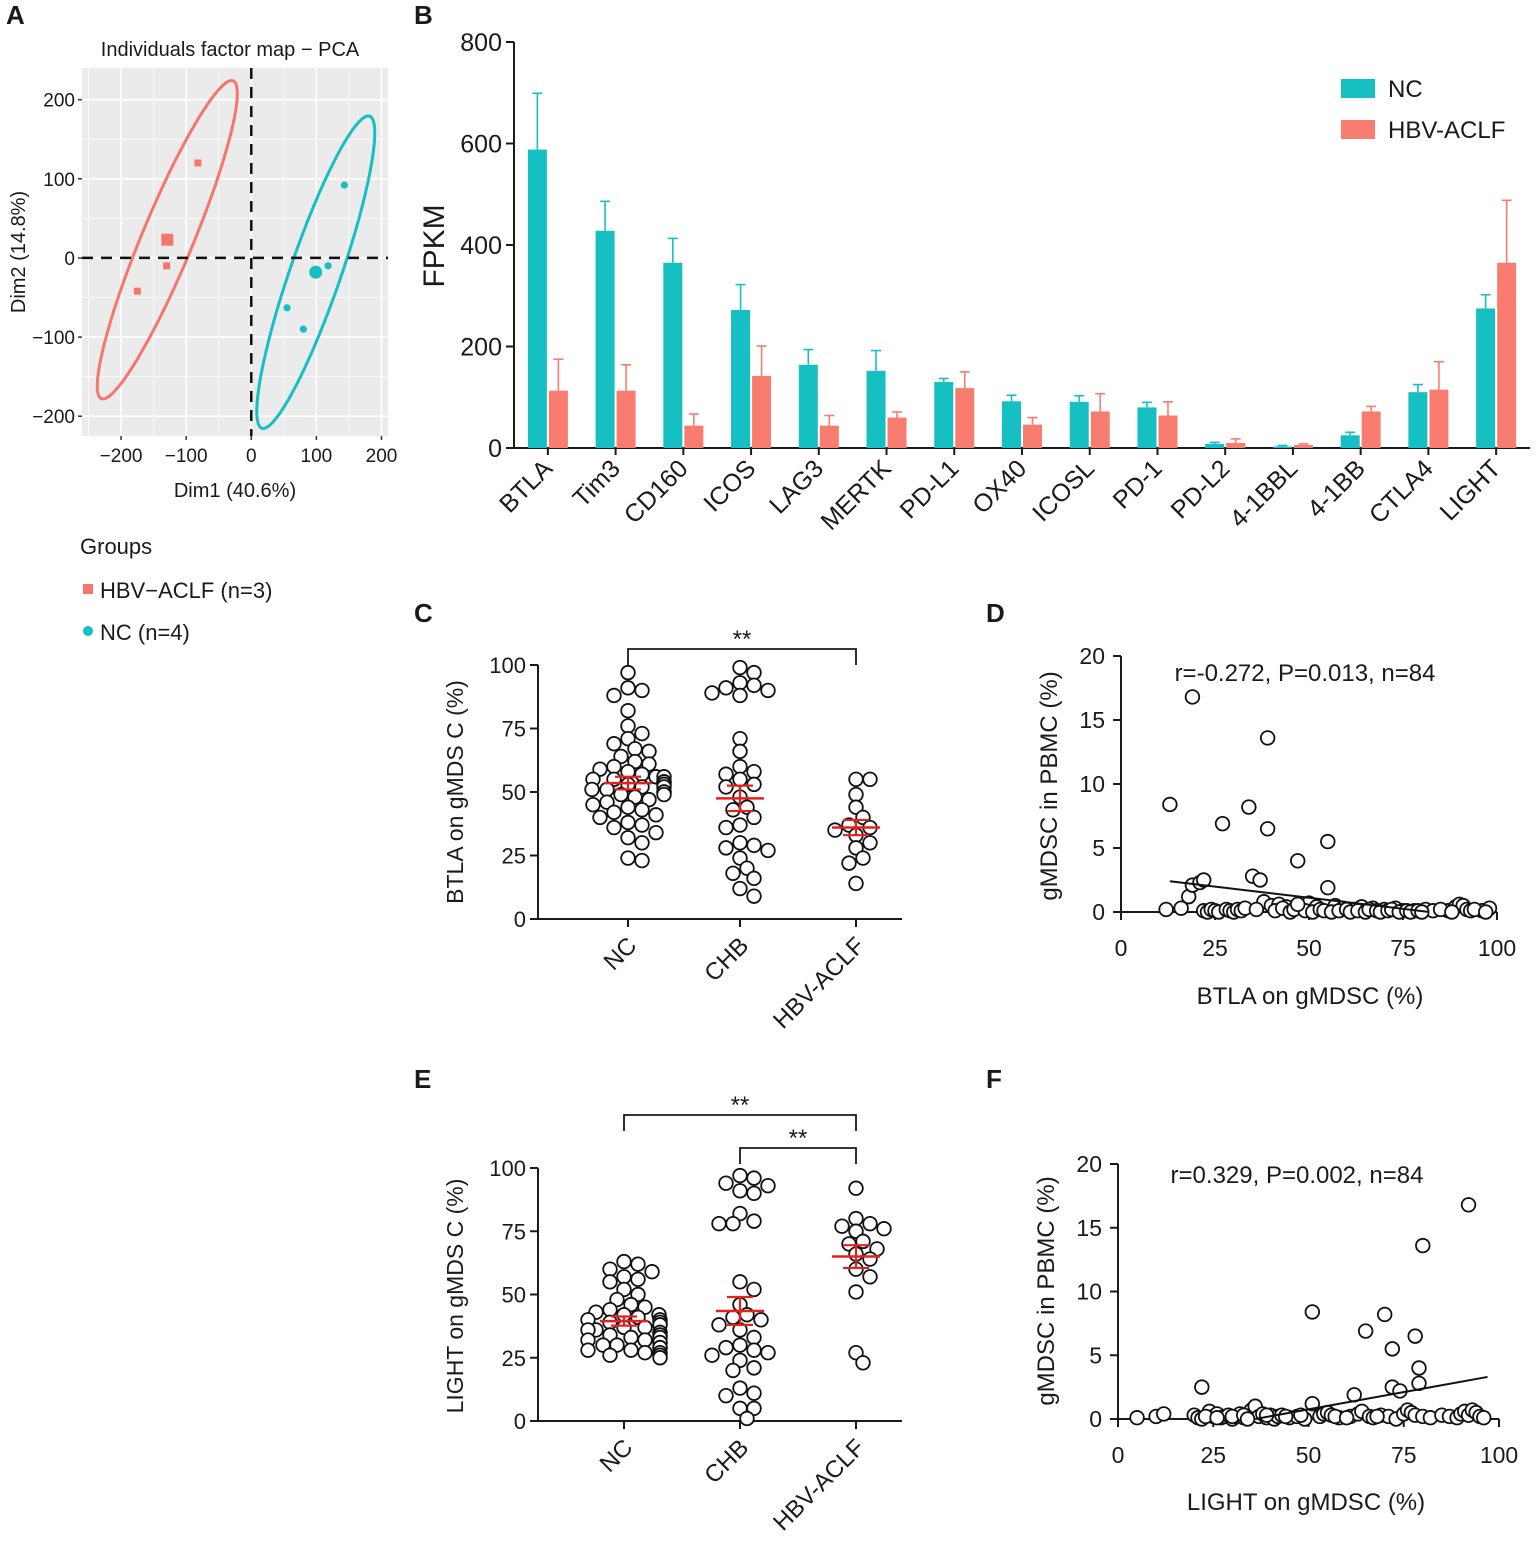  I want to click on btla-dots, so click(731, 781).